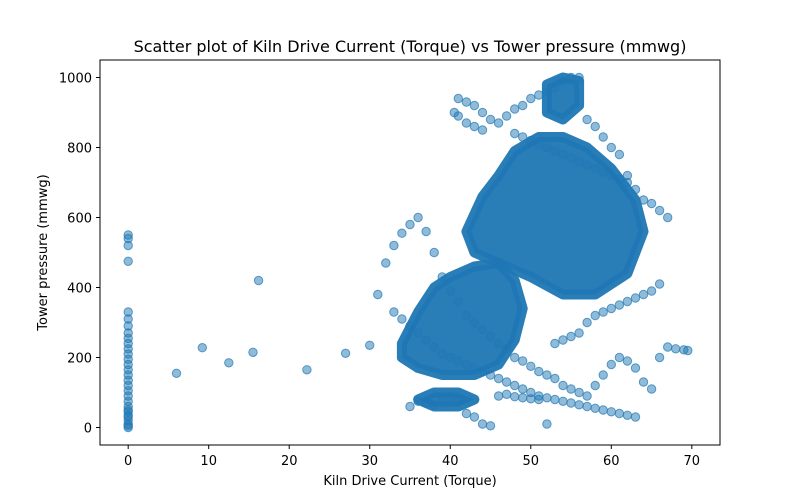 This screenshot has height=500, width=800. Describe the element at coordinates (412, 457) in the screenshot. I see `x-axis-ticks: 0 10 20 30 40 50 60 70` at that location.